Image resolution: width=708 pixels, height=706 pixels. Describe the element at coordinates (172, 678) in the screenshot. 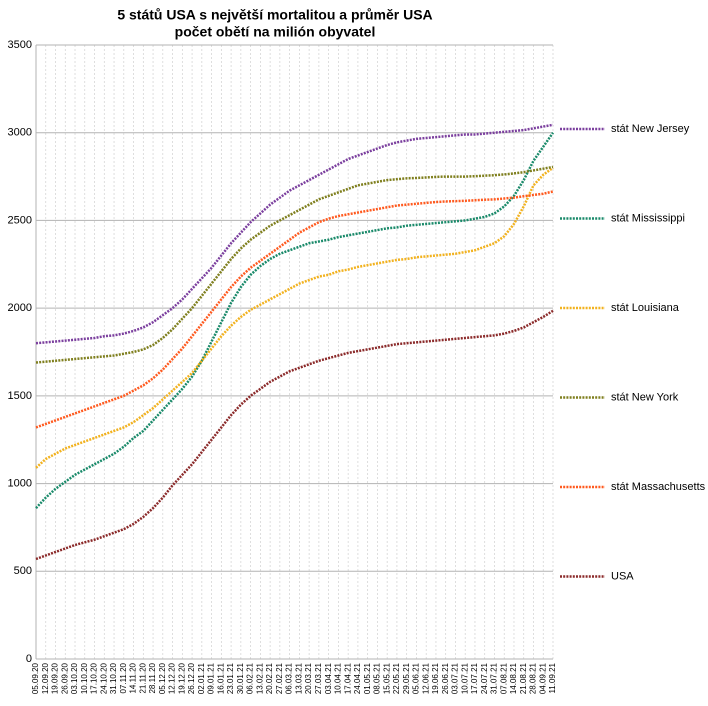

I see `x-tick-label: 12.12.20` at that location.